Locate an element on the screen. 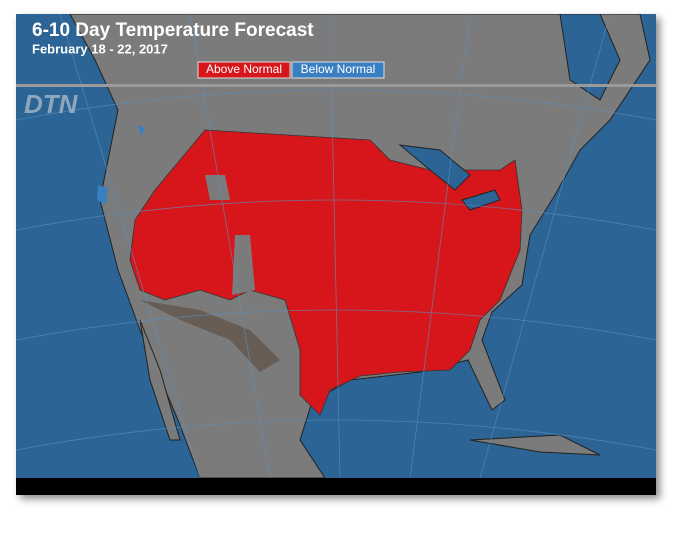 This screenshot has width=692, height=537. title: 6-10 Day Temperature Forecast is located at coordinates (173, 30).